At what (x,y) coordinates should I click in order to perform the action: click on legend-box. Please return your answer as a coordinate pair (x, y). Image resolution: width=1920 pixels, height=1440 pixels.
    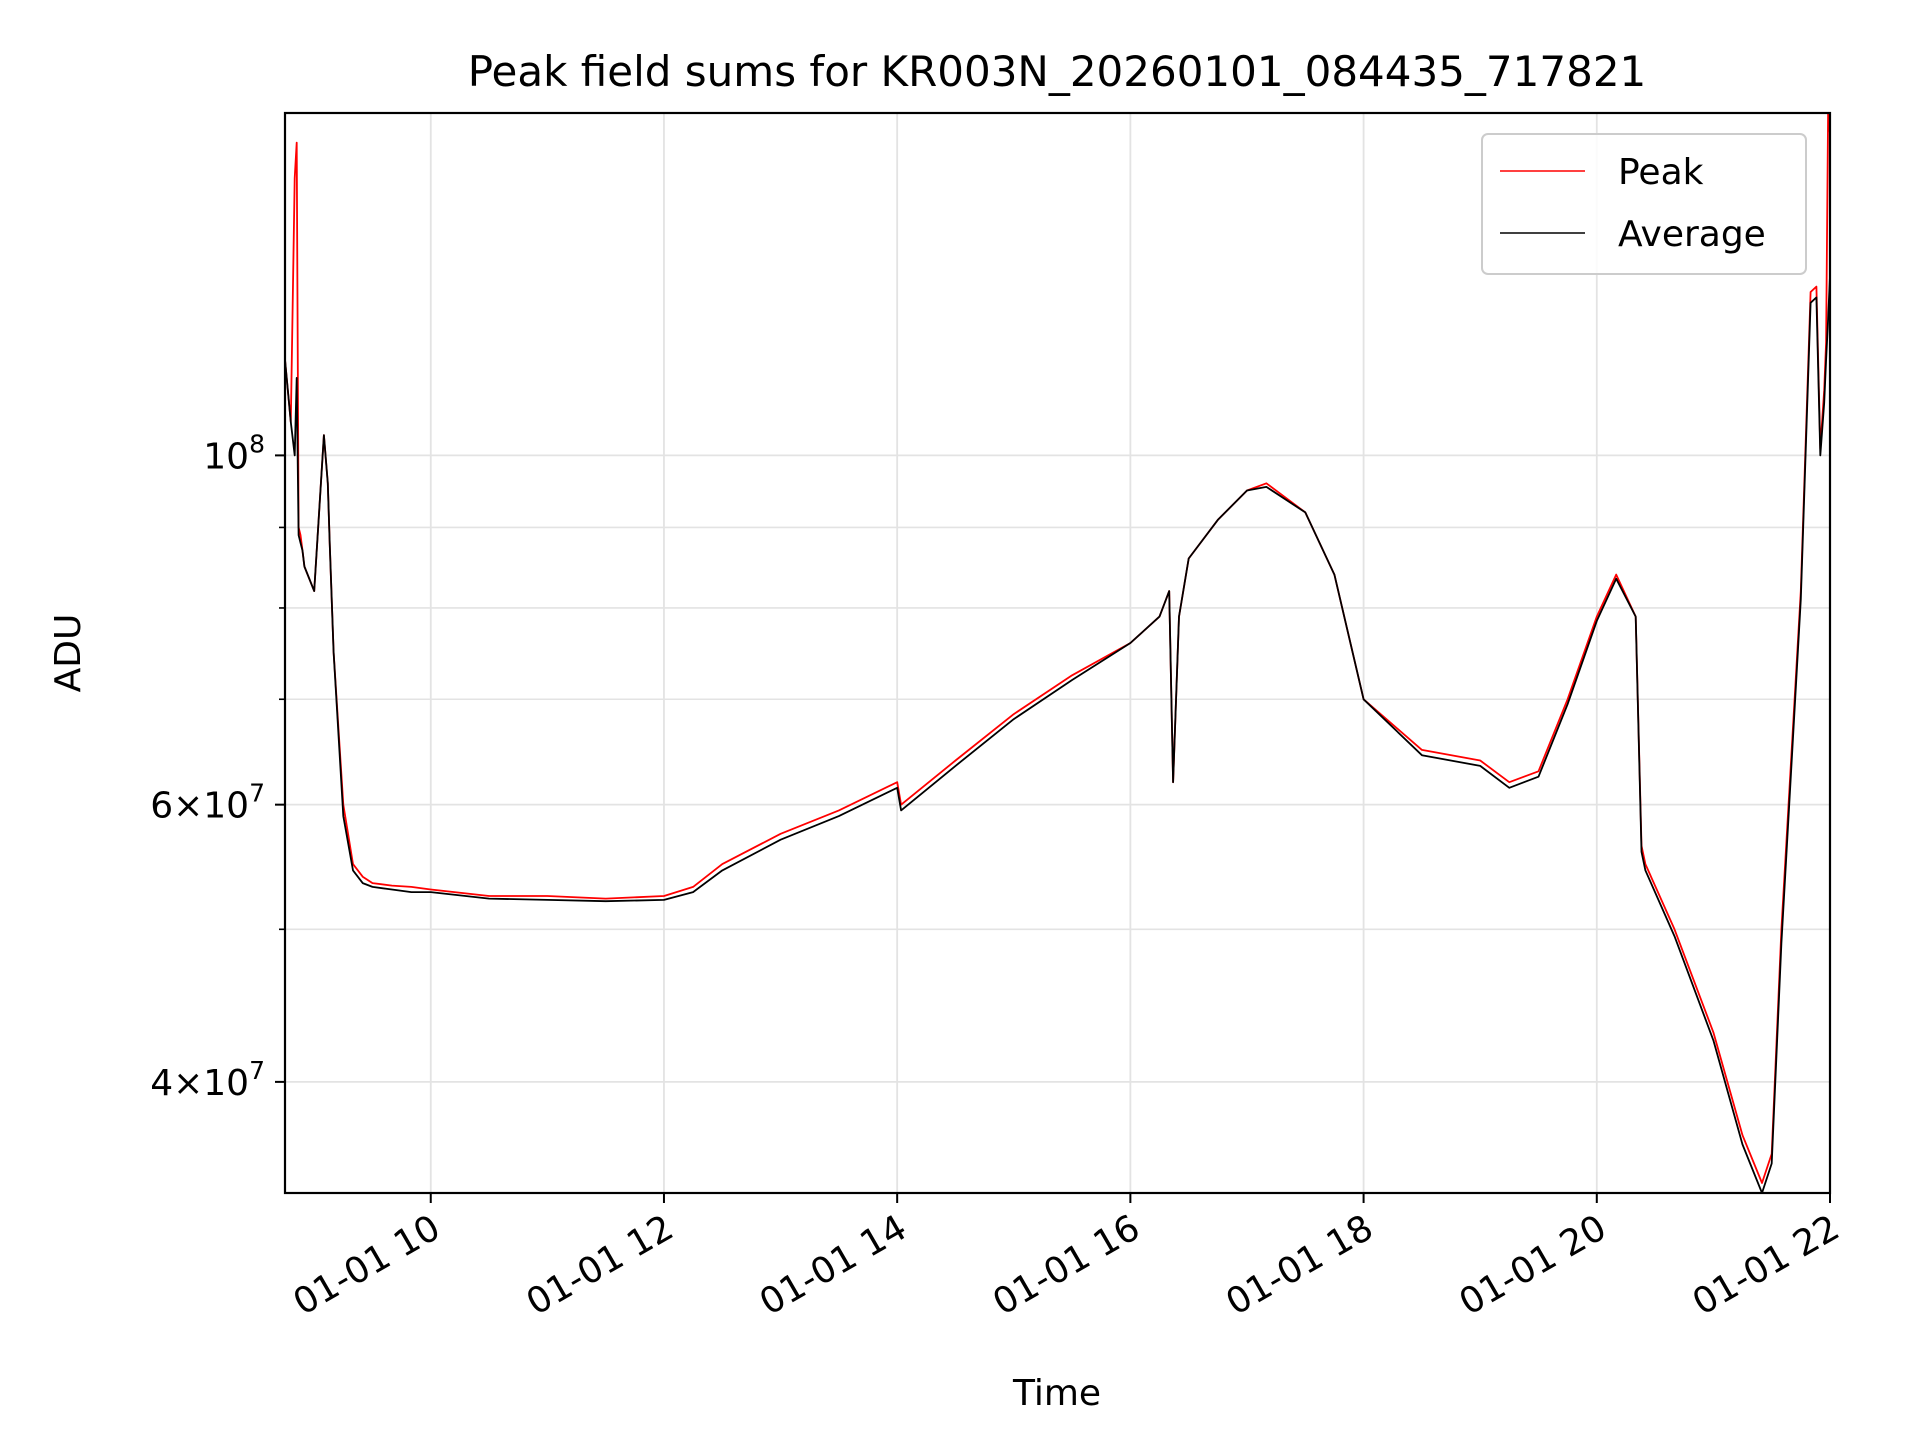
    Looking at the image, I should click on (1644, 204).